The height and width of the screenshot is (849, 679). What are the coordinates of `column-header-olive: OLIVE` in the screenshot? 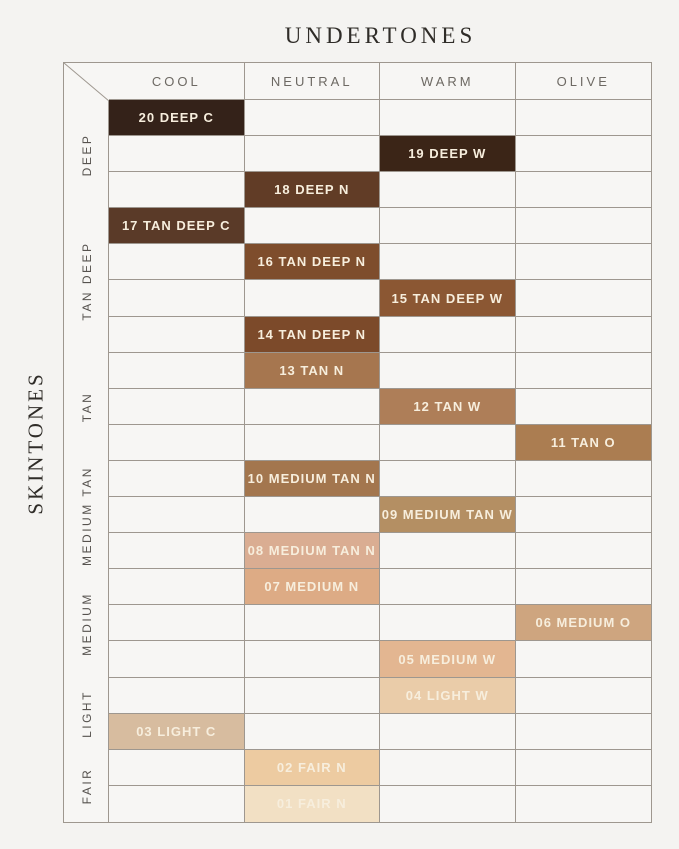 It's located at (583, 81).